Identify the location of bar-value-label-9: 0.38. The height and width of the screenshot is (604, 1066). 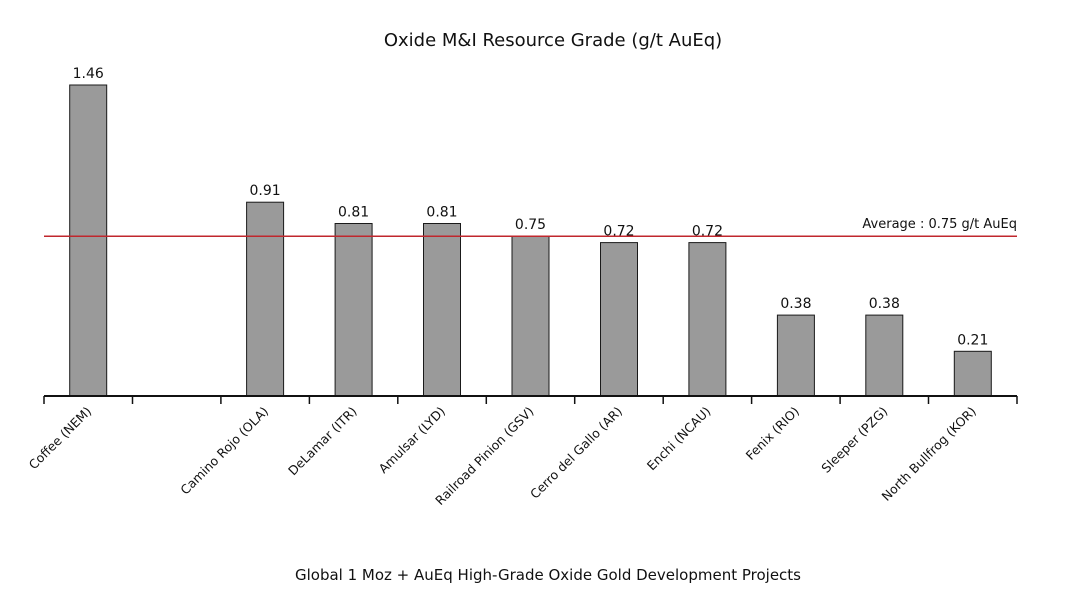
(884, 304).